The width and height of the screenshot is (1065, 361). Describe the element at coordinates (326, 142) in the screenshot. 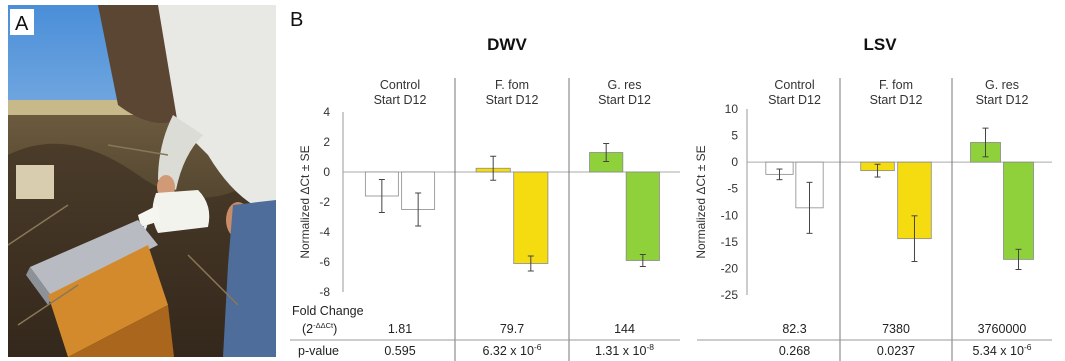

I see `y-tick-label: 2` at that location.